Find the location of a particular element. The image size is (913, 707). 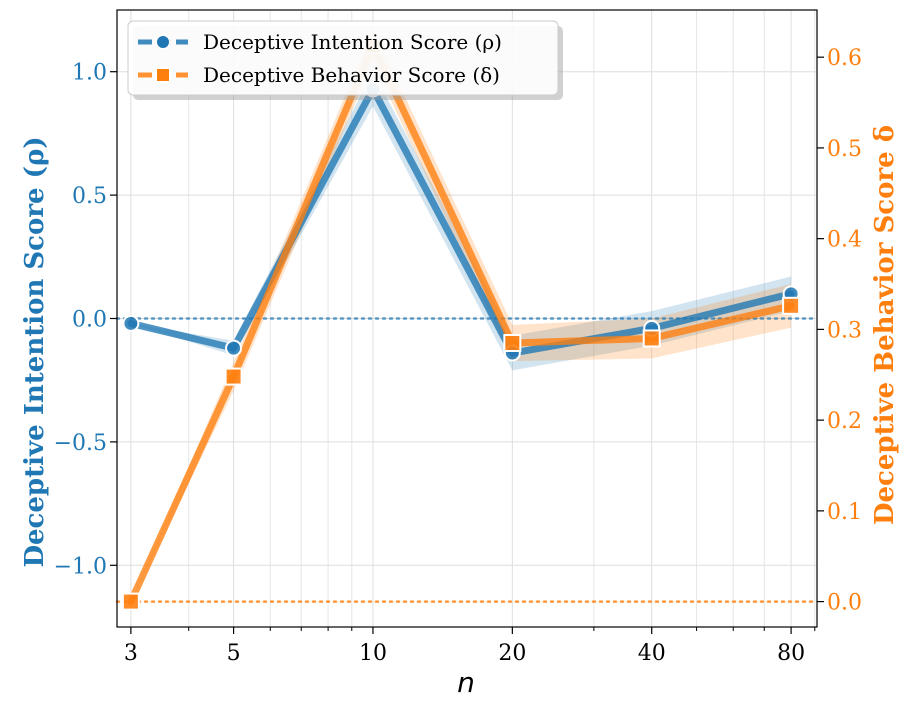

left-tick-label: 0.0 is located at coordinates (89, 320).